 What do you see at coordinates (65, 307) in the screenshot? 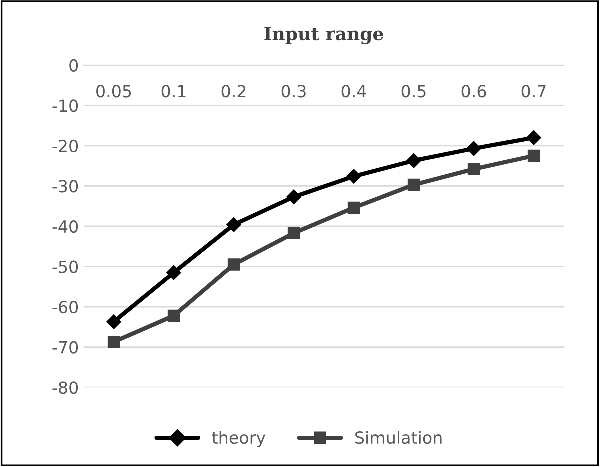
I see `y-tick-label: -60` at bounding box center [65, 307].